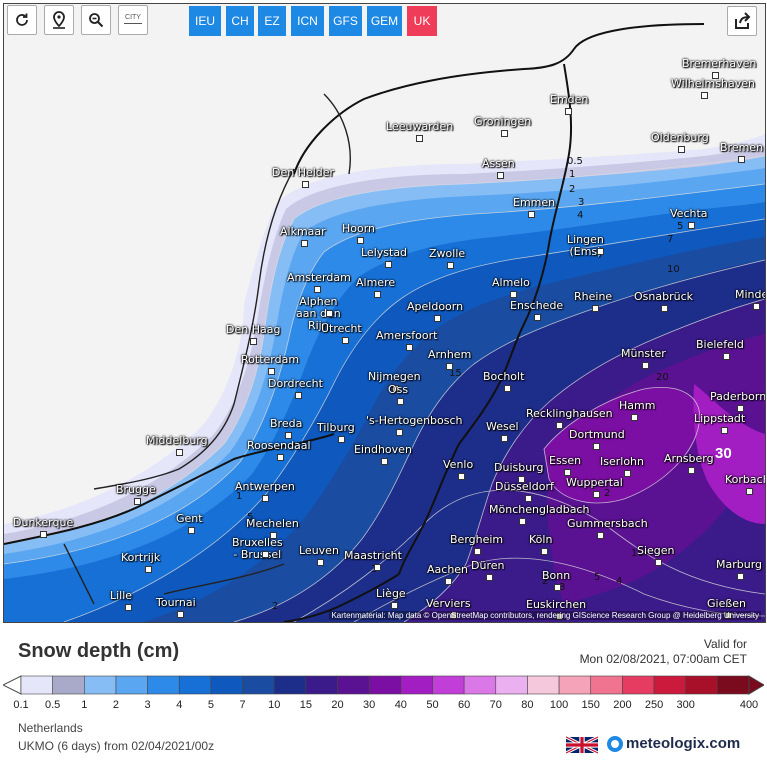 This screenshot has height=760, width=767. What do you see at coordinates (242, 705) in the screenshot?
I see `legend-label: 7` at bounding box center [242, 705].